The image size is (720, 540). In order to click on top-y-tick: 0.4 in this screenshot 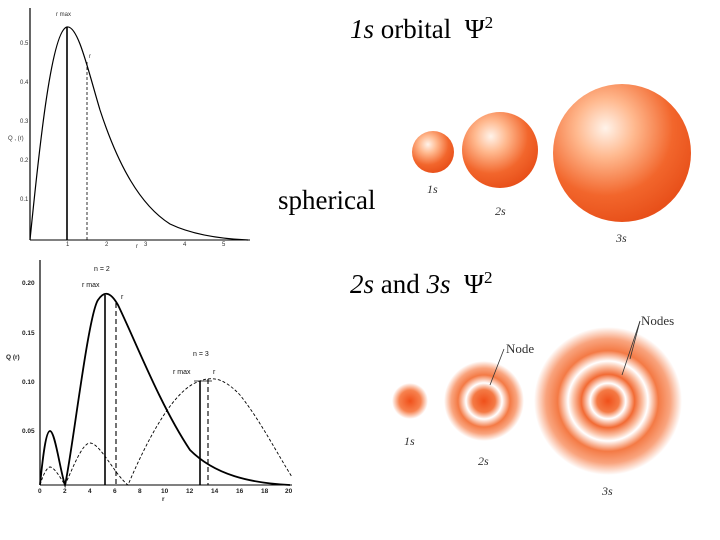, I will do `click(24, 83)`.